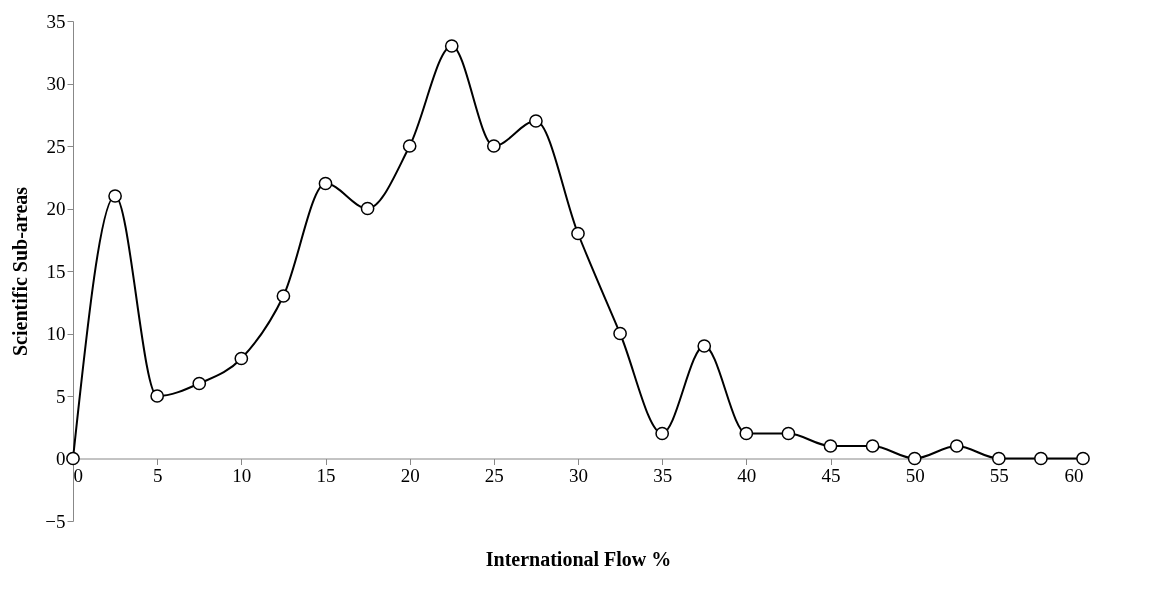 Image resolution: width=1158 pixels, height=592 pixels. What do you see at coordinates (494, 475) in the screenshot?
I see `x-tick-label: 25` at bounding box center [494, 475].